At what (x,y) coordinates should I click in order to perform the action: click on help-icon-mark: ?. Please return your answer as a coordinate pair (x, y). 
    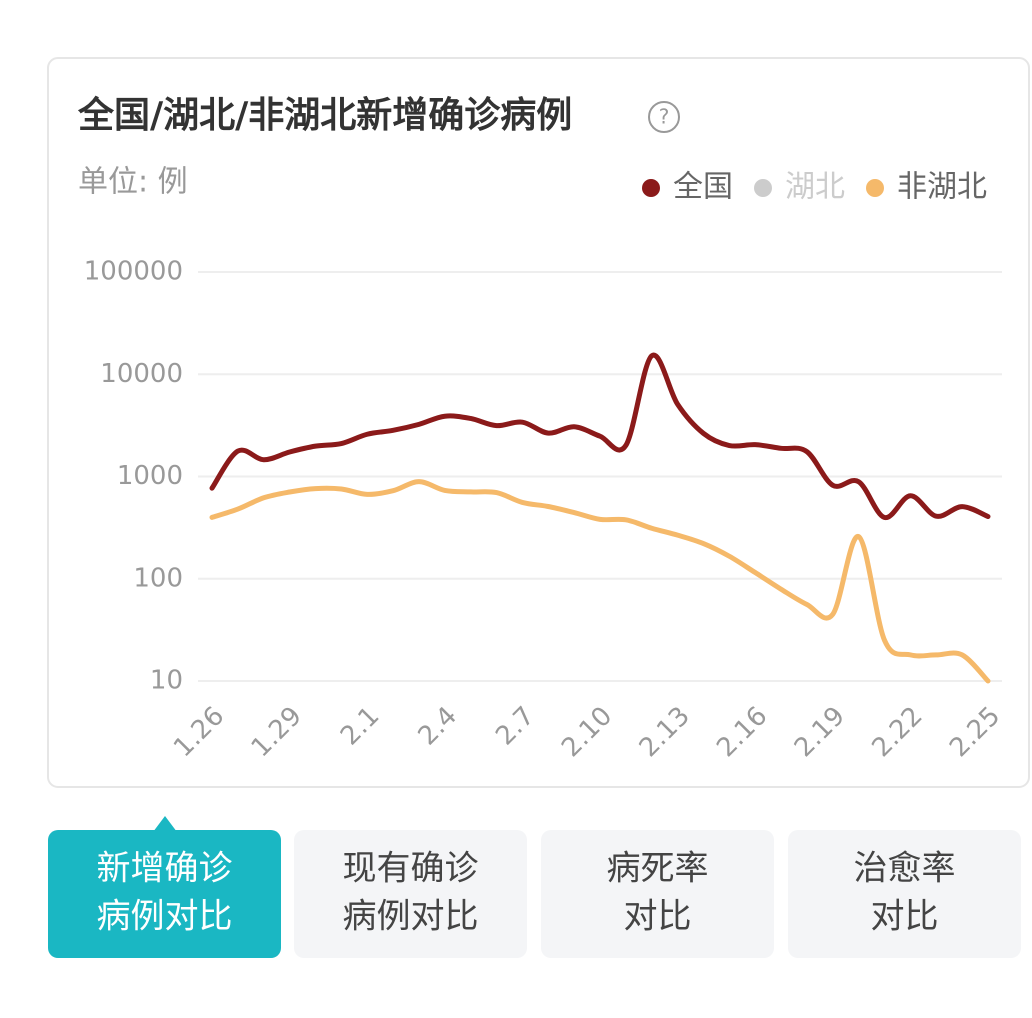
    Looking at the image, I should click on (664, 117).